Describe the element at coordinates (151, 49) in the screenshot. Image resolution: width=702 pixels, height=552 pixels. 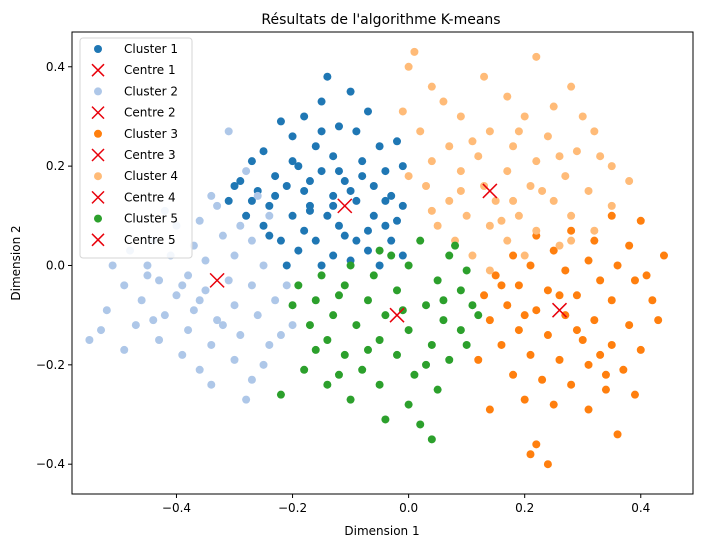
I see `legend-label: Cluster 1` at that location.